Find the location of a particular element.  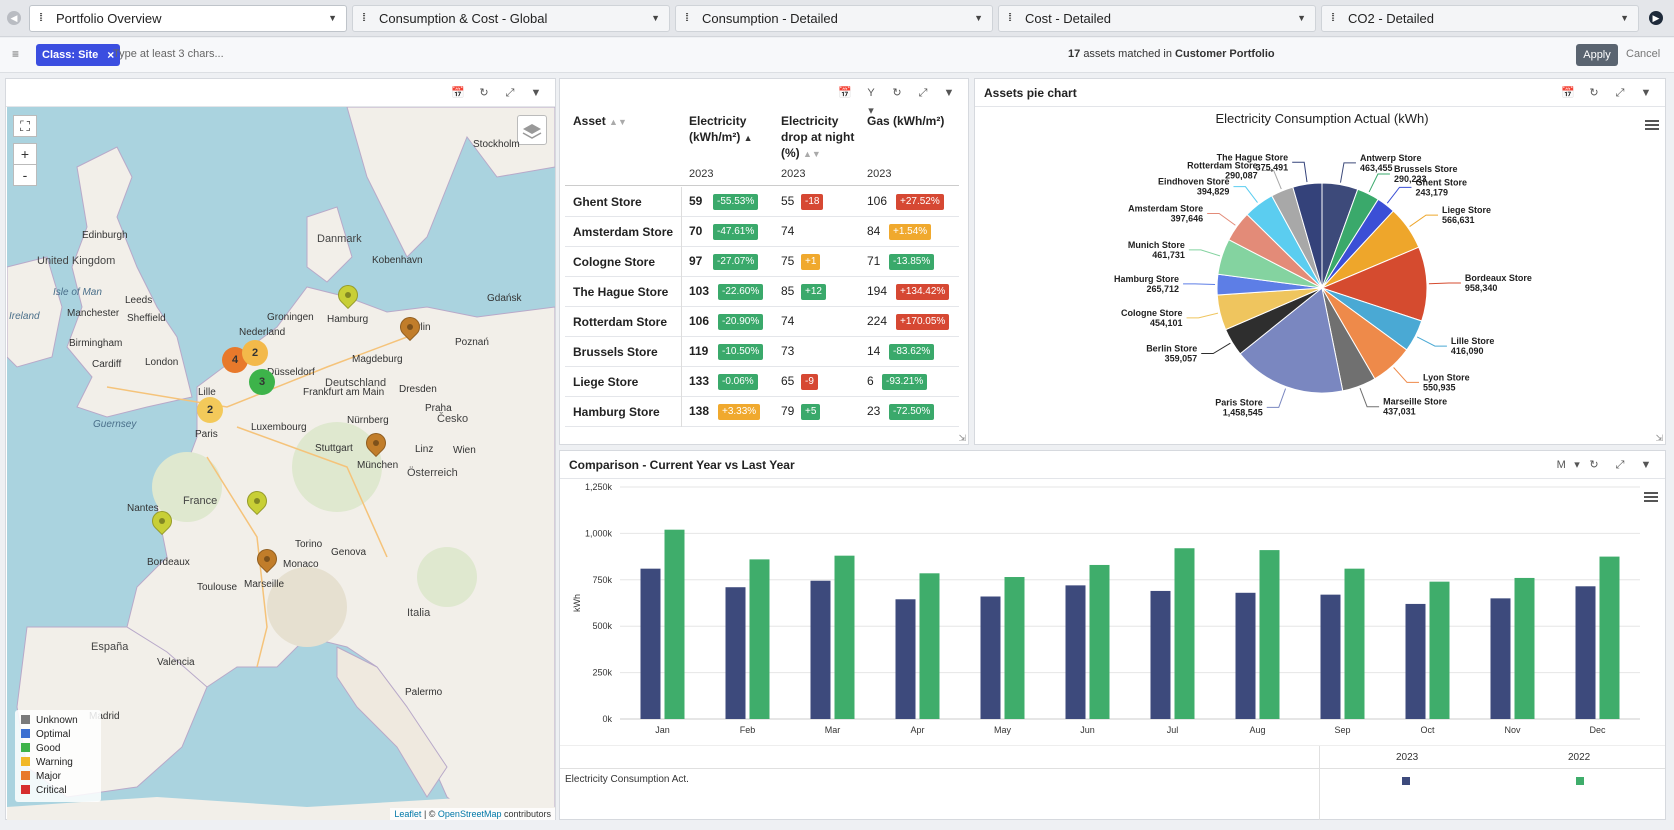

period-select: M ▾ is located at coordinates (1564, 465).